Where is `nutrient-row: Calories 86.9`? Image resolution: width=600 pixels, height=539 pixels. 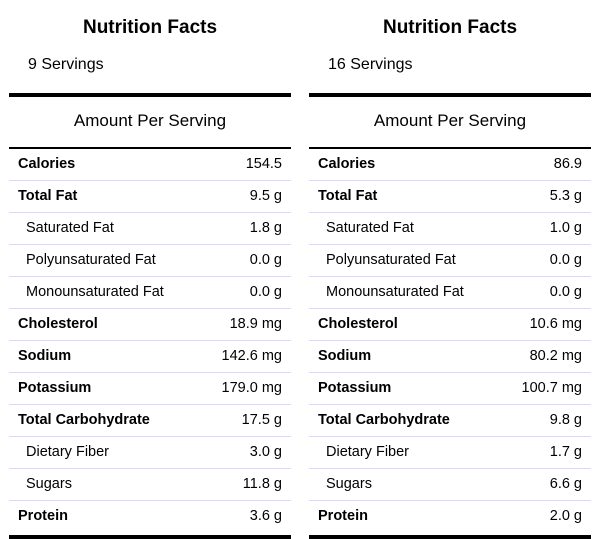
nutrient-row: Calories 86.9 is located at coordinates (450, 165).